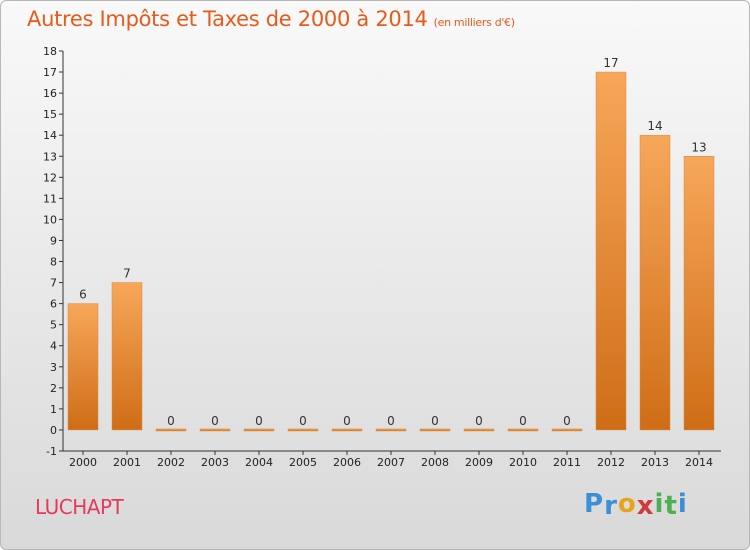  I want to click on data-label-2007: 0, so click(391, 421).